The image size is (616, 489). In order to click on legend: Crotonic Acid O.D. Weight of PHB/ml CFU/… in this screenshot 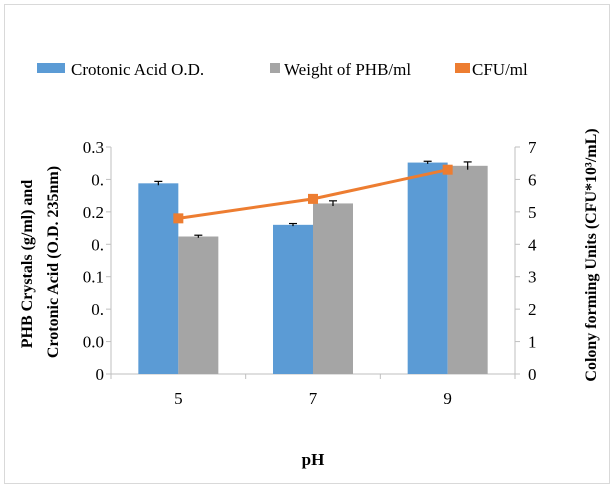, I will do `click(282, 69)`.